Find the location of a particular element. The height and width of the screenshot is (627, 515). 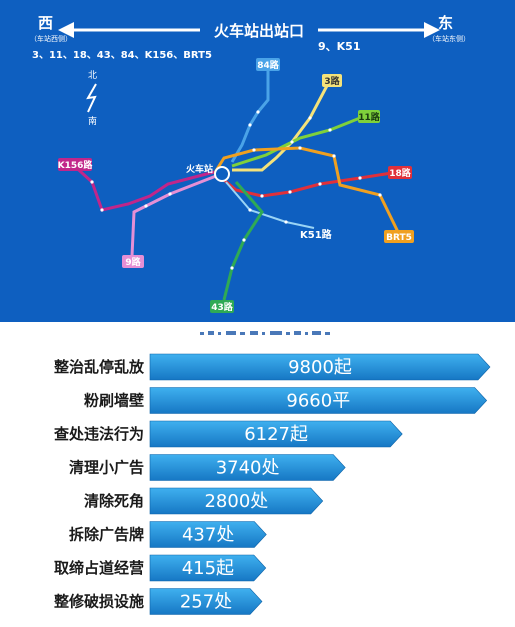

svg-text: 18路 is located at coordinates (400, 173).